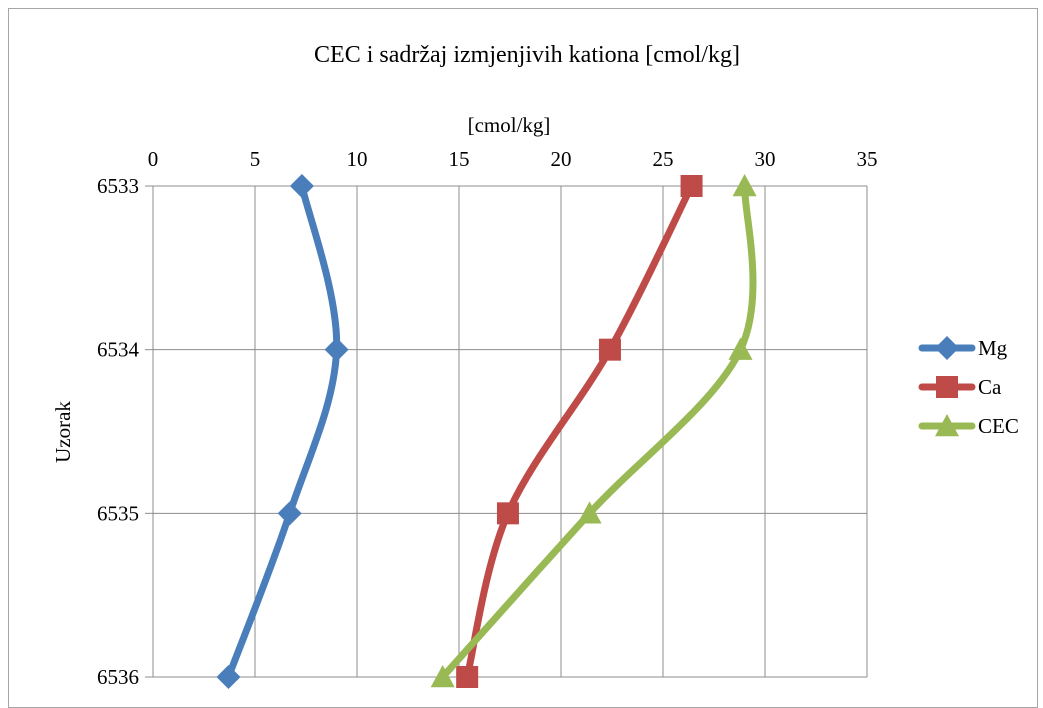  What do you see at coordinates (118, 677) in the screenshot?
I see `y-tick-label: 6536` at bounding box center [118, 677].